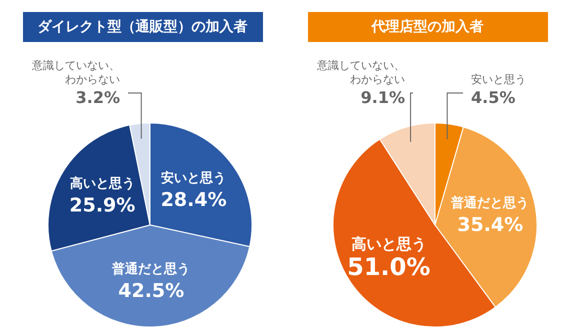 This screenshot has width=570, height=328. I want to click on chart-title: 代理店型の加入者, so click(428, 27).